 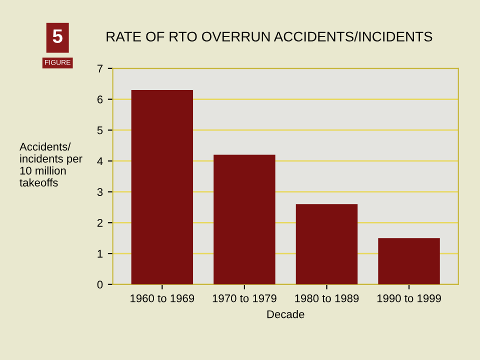 What do you see at coordinates (51, 164) in the screenshot?
I see `y-axis-title: Accidents/ incidents per 10 million takeoffs` at bounding box center [51, 164].